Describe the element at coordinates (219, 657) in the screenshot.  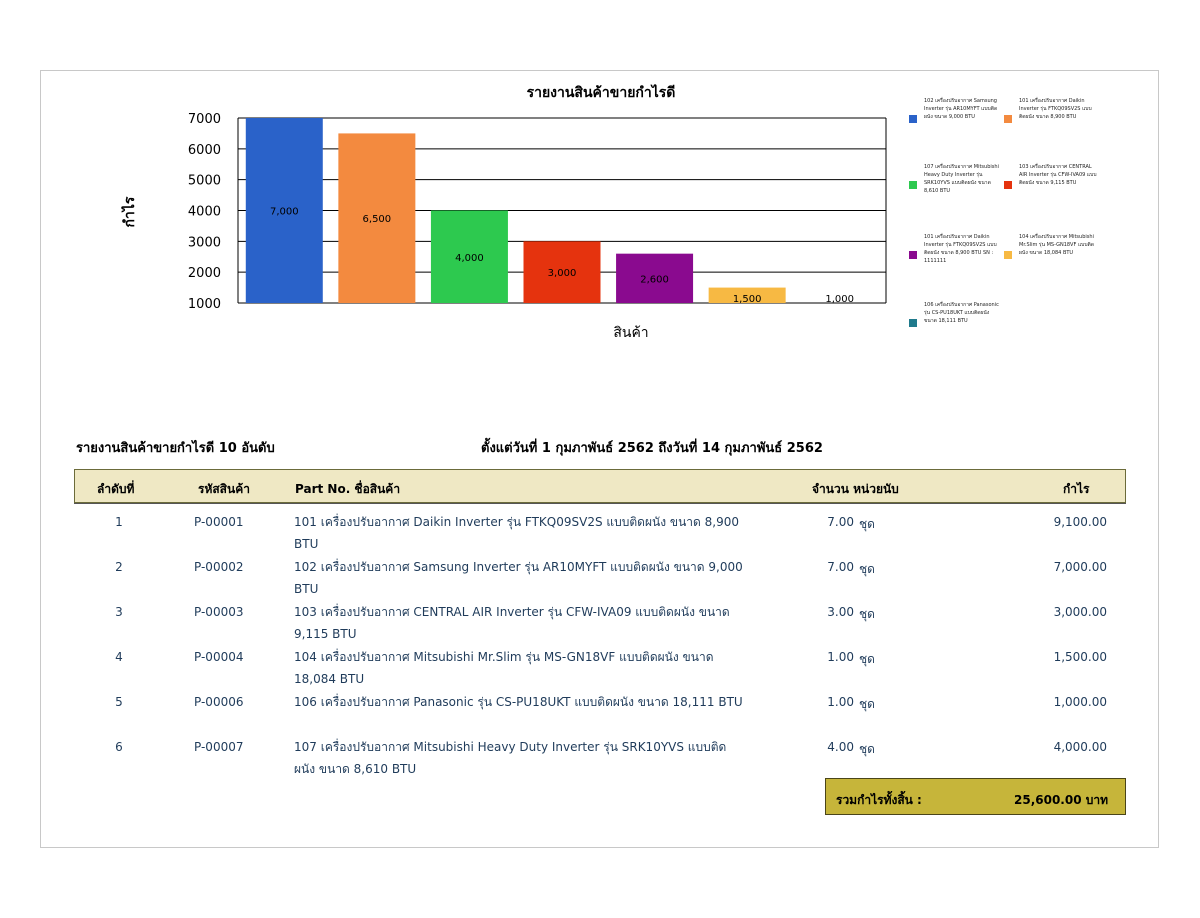
I see `cell-code: P-00004` at that location.